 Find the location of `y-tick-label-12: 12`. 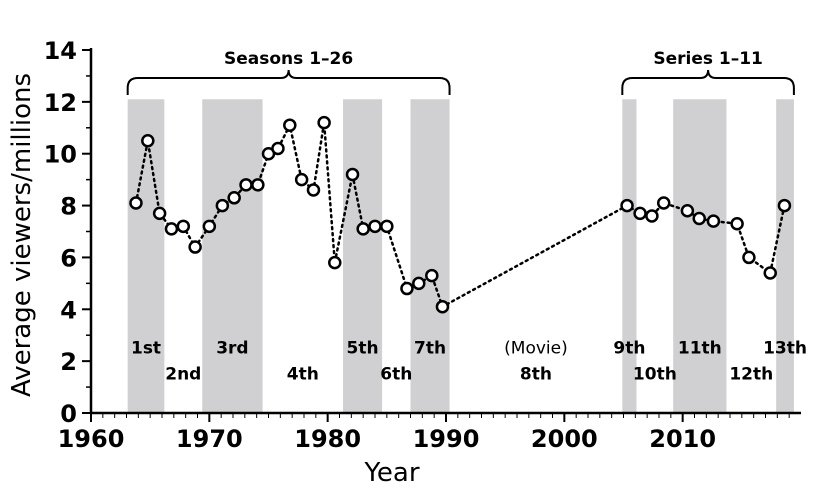

y-tick-label-12: 12 is located at coordinates (60, 103).